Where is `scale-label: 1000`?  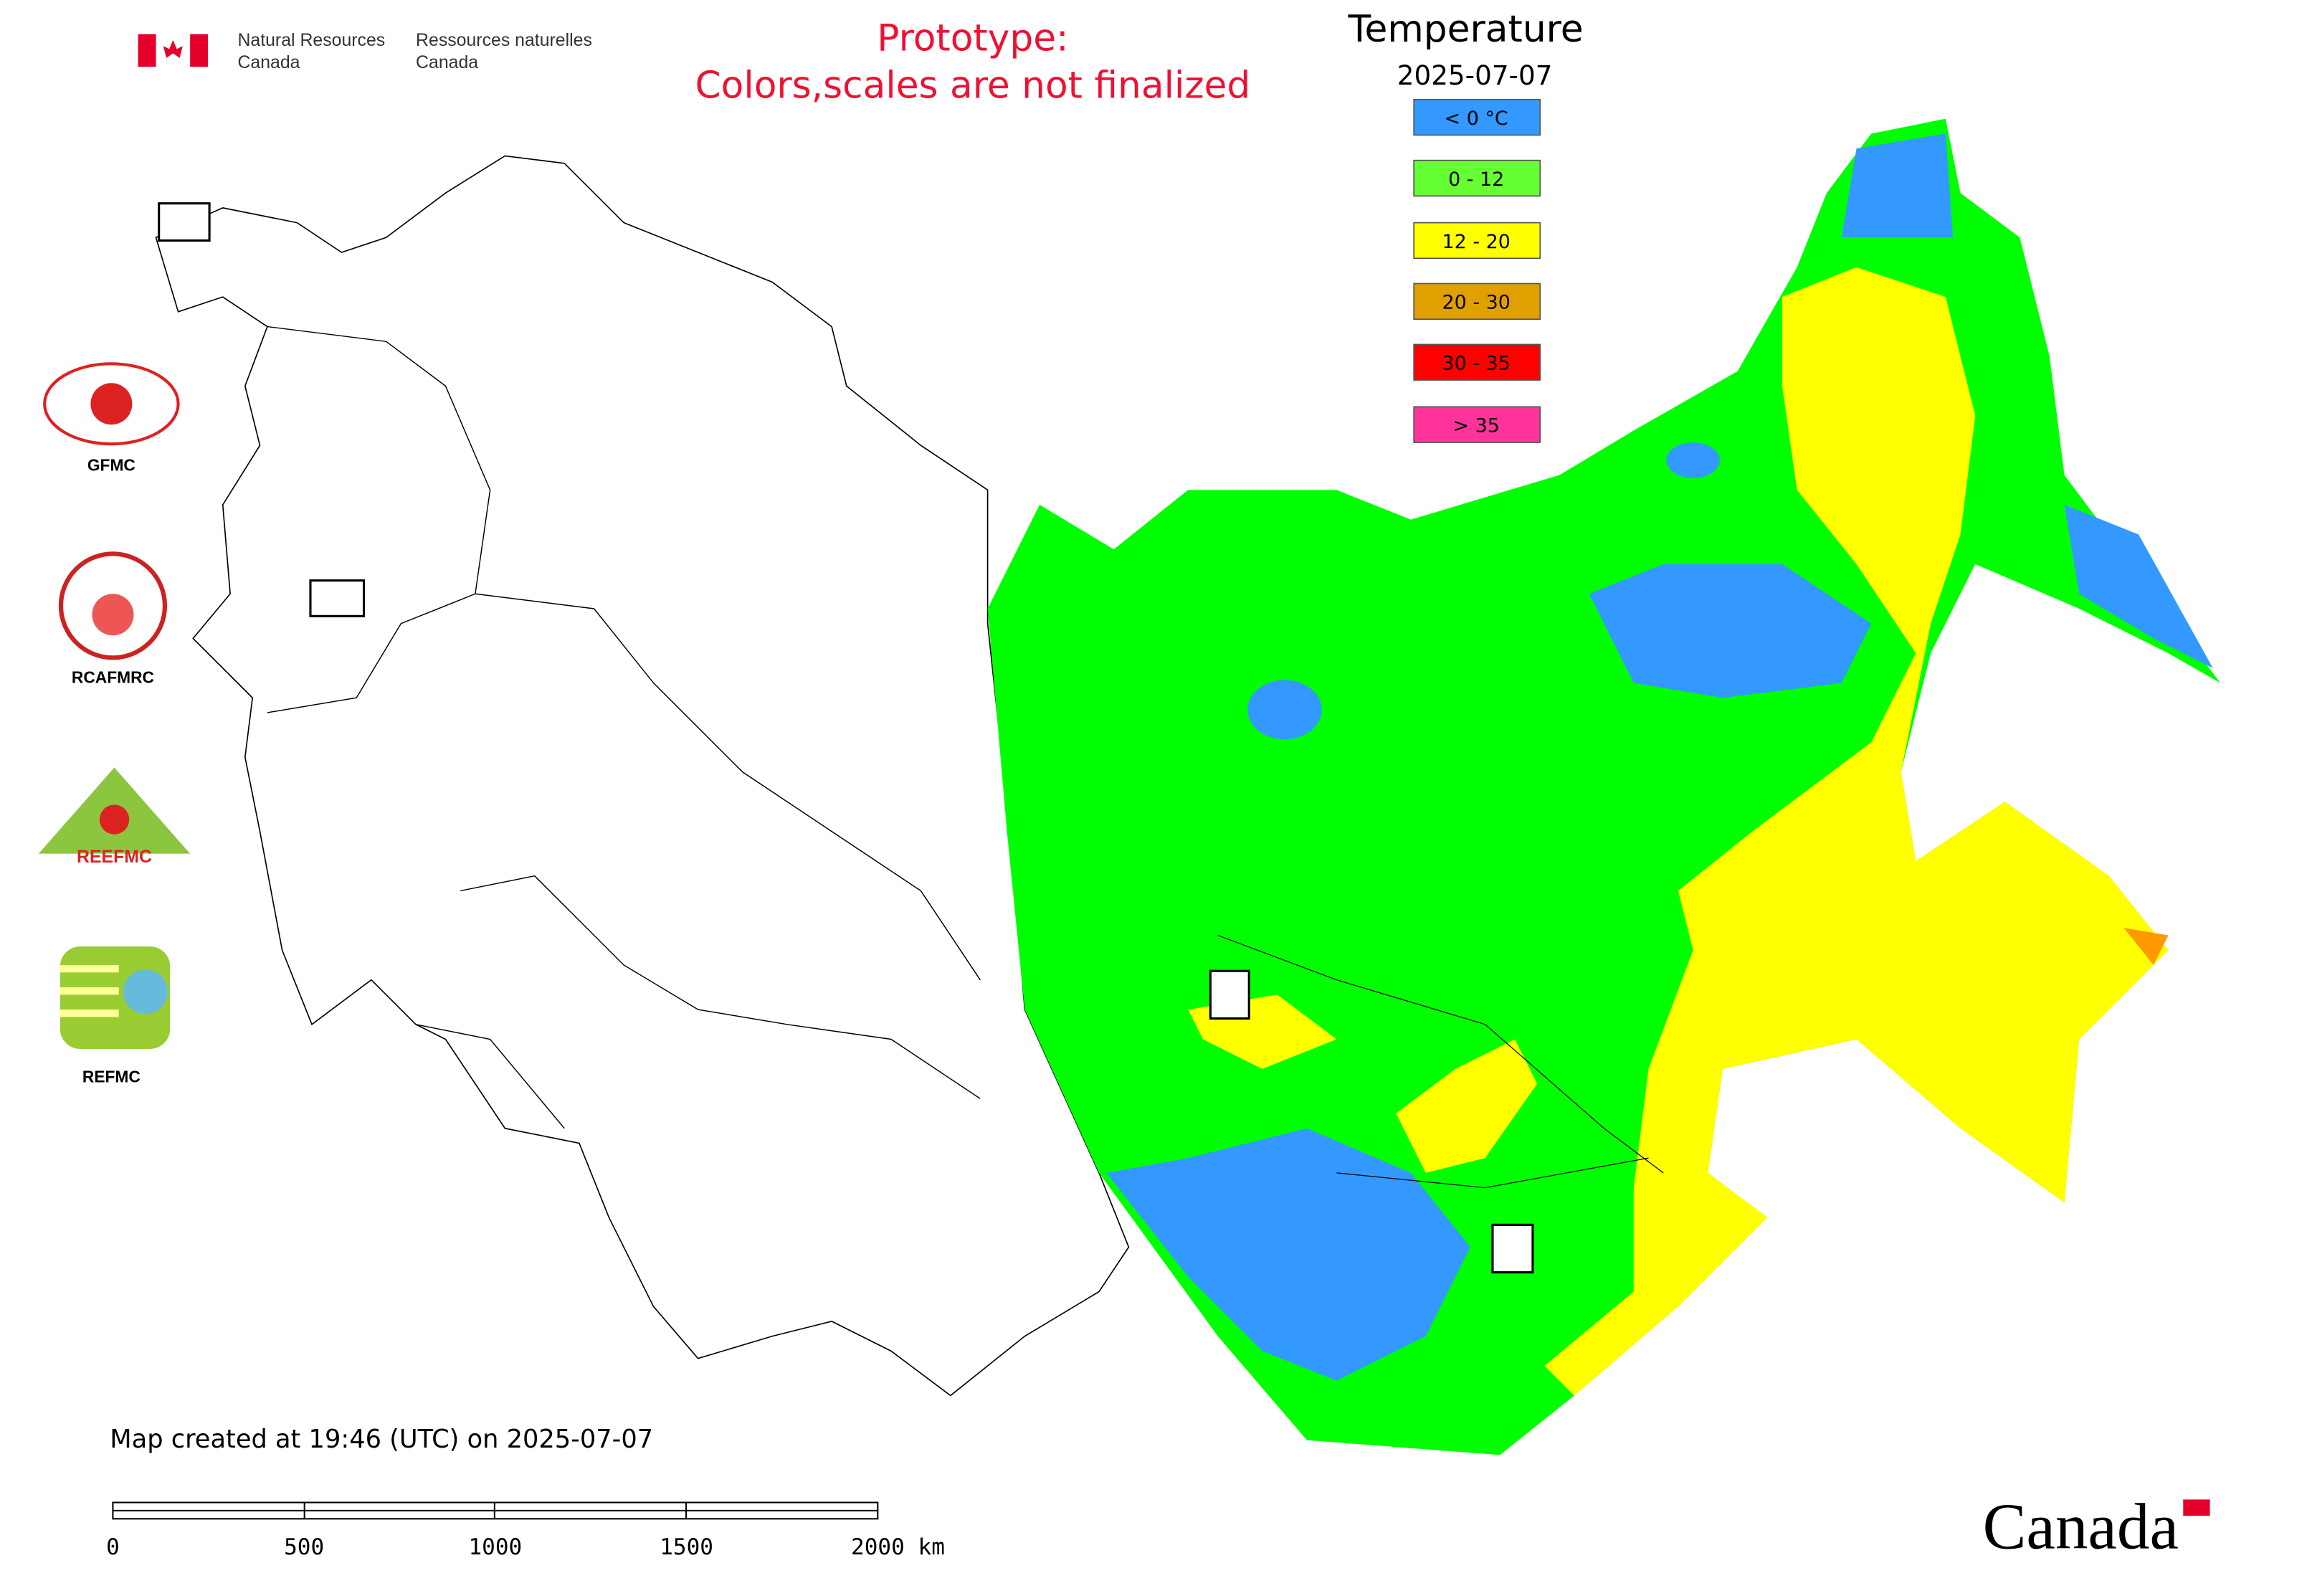
scale-label: 1000 is located at coordinates (495, 1547).